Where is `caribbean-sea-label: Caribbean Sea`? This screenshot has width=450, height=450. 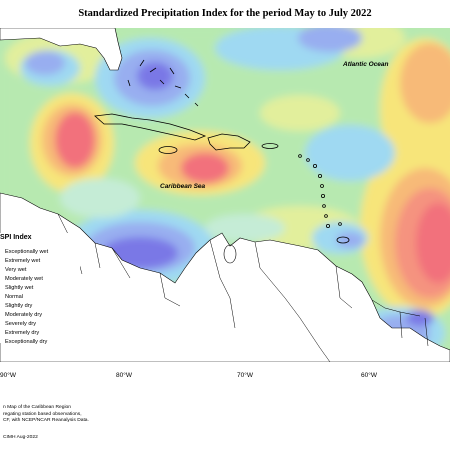 caribbean-sea-label: Caribbean Sea is located at coordinates (183, 186).